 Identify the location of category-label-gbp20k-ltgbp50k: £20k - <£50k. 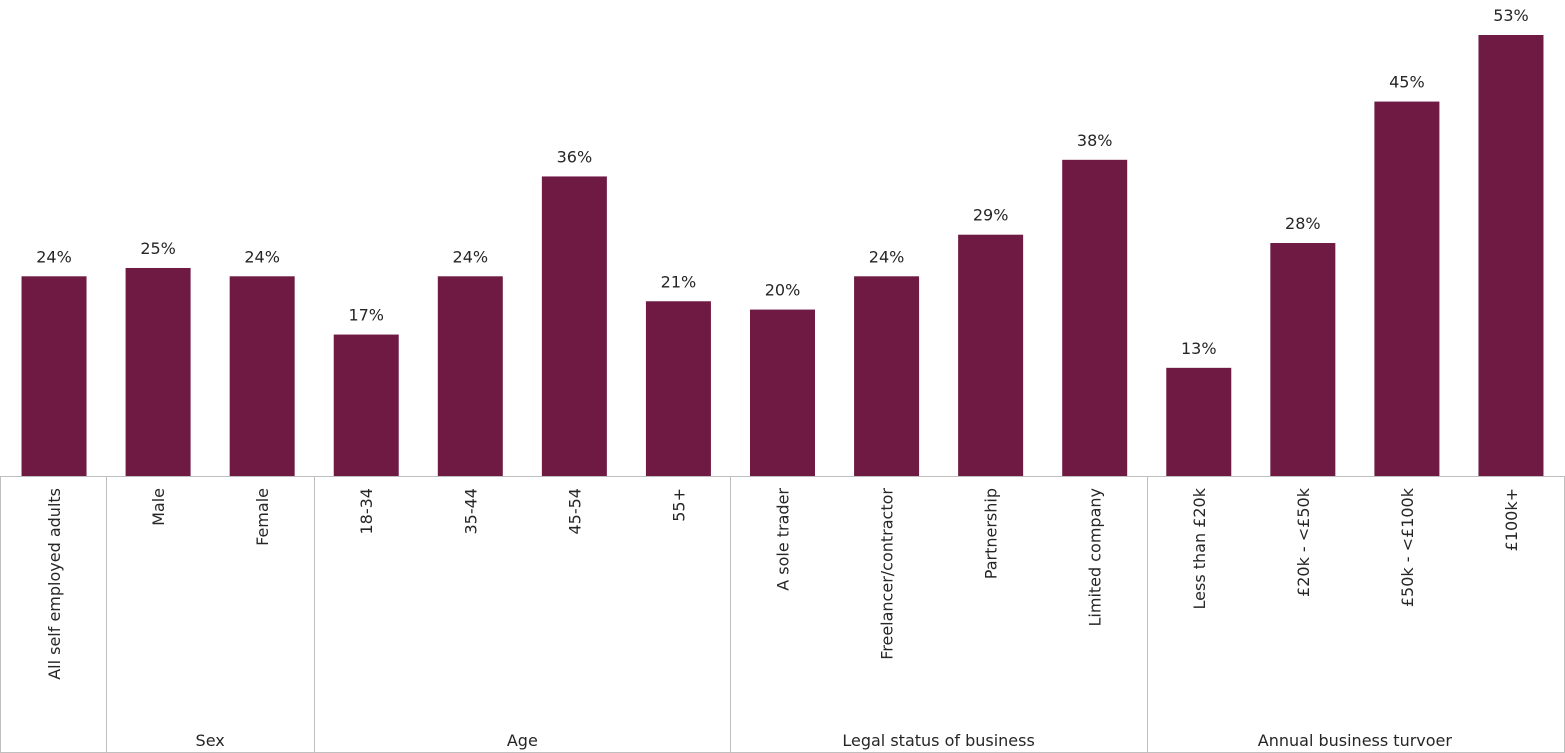
(1303, 542).